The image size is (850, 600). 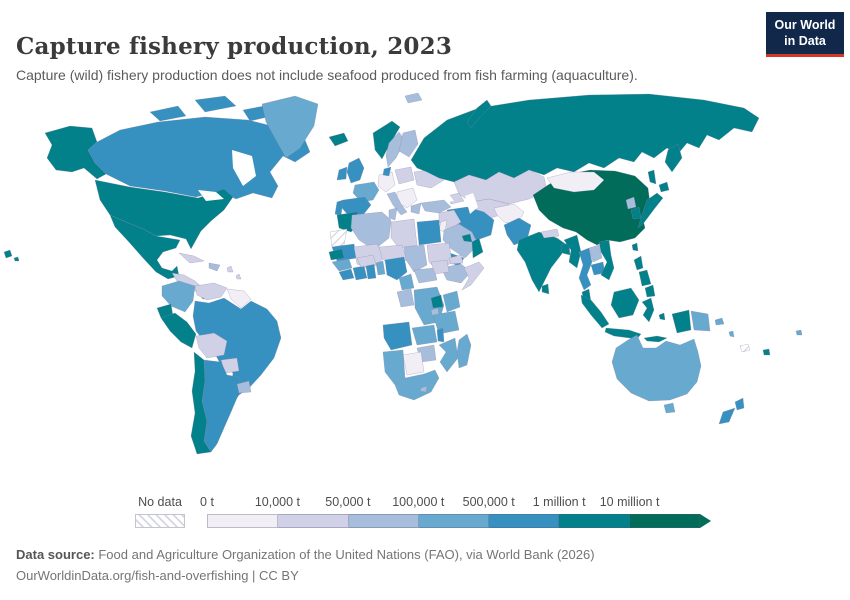 I want to click on country-turkey: Turkey, so click(x=436, y=206).